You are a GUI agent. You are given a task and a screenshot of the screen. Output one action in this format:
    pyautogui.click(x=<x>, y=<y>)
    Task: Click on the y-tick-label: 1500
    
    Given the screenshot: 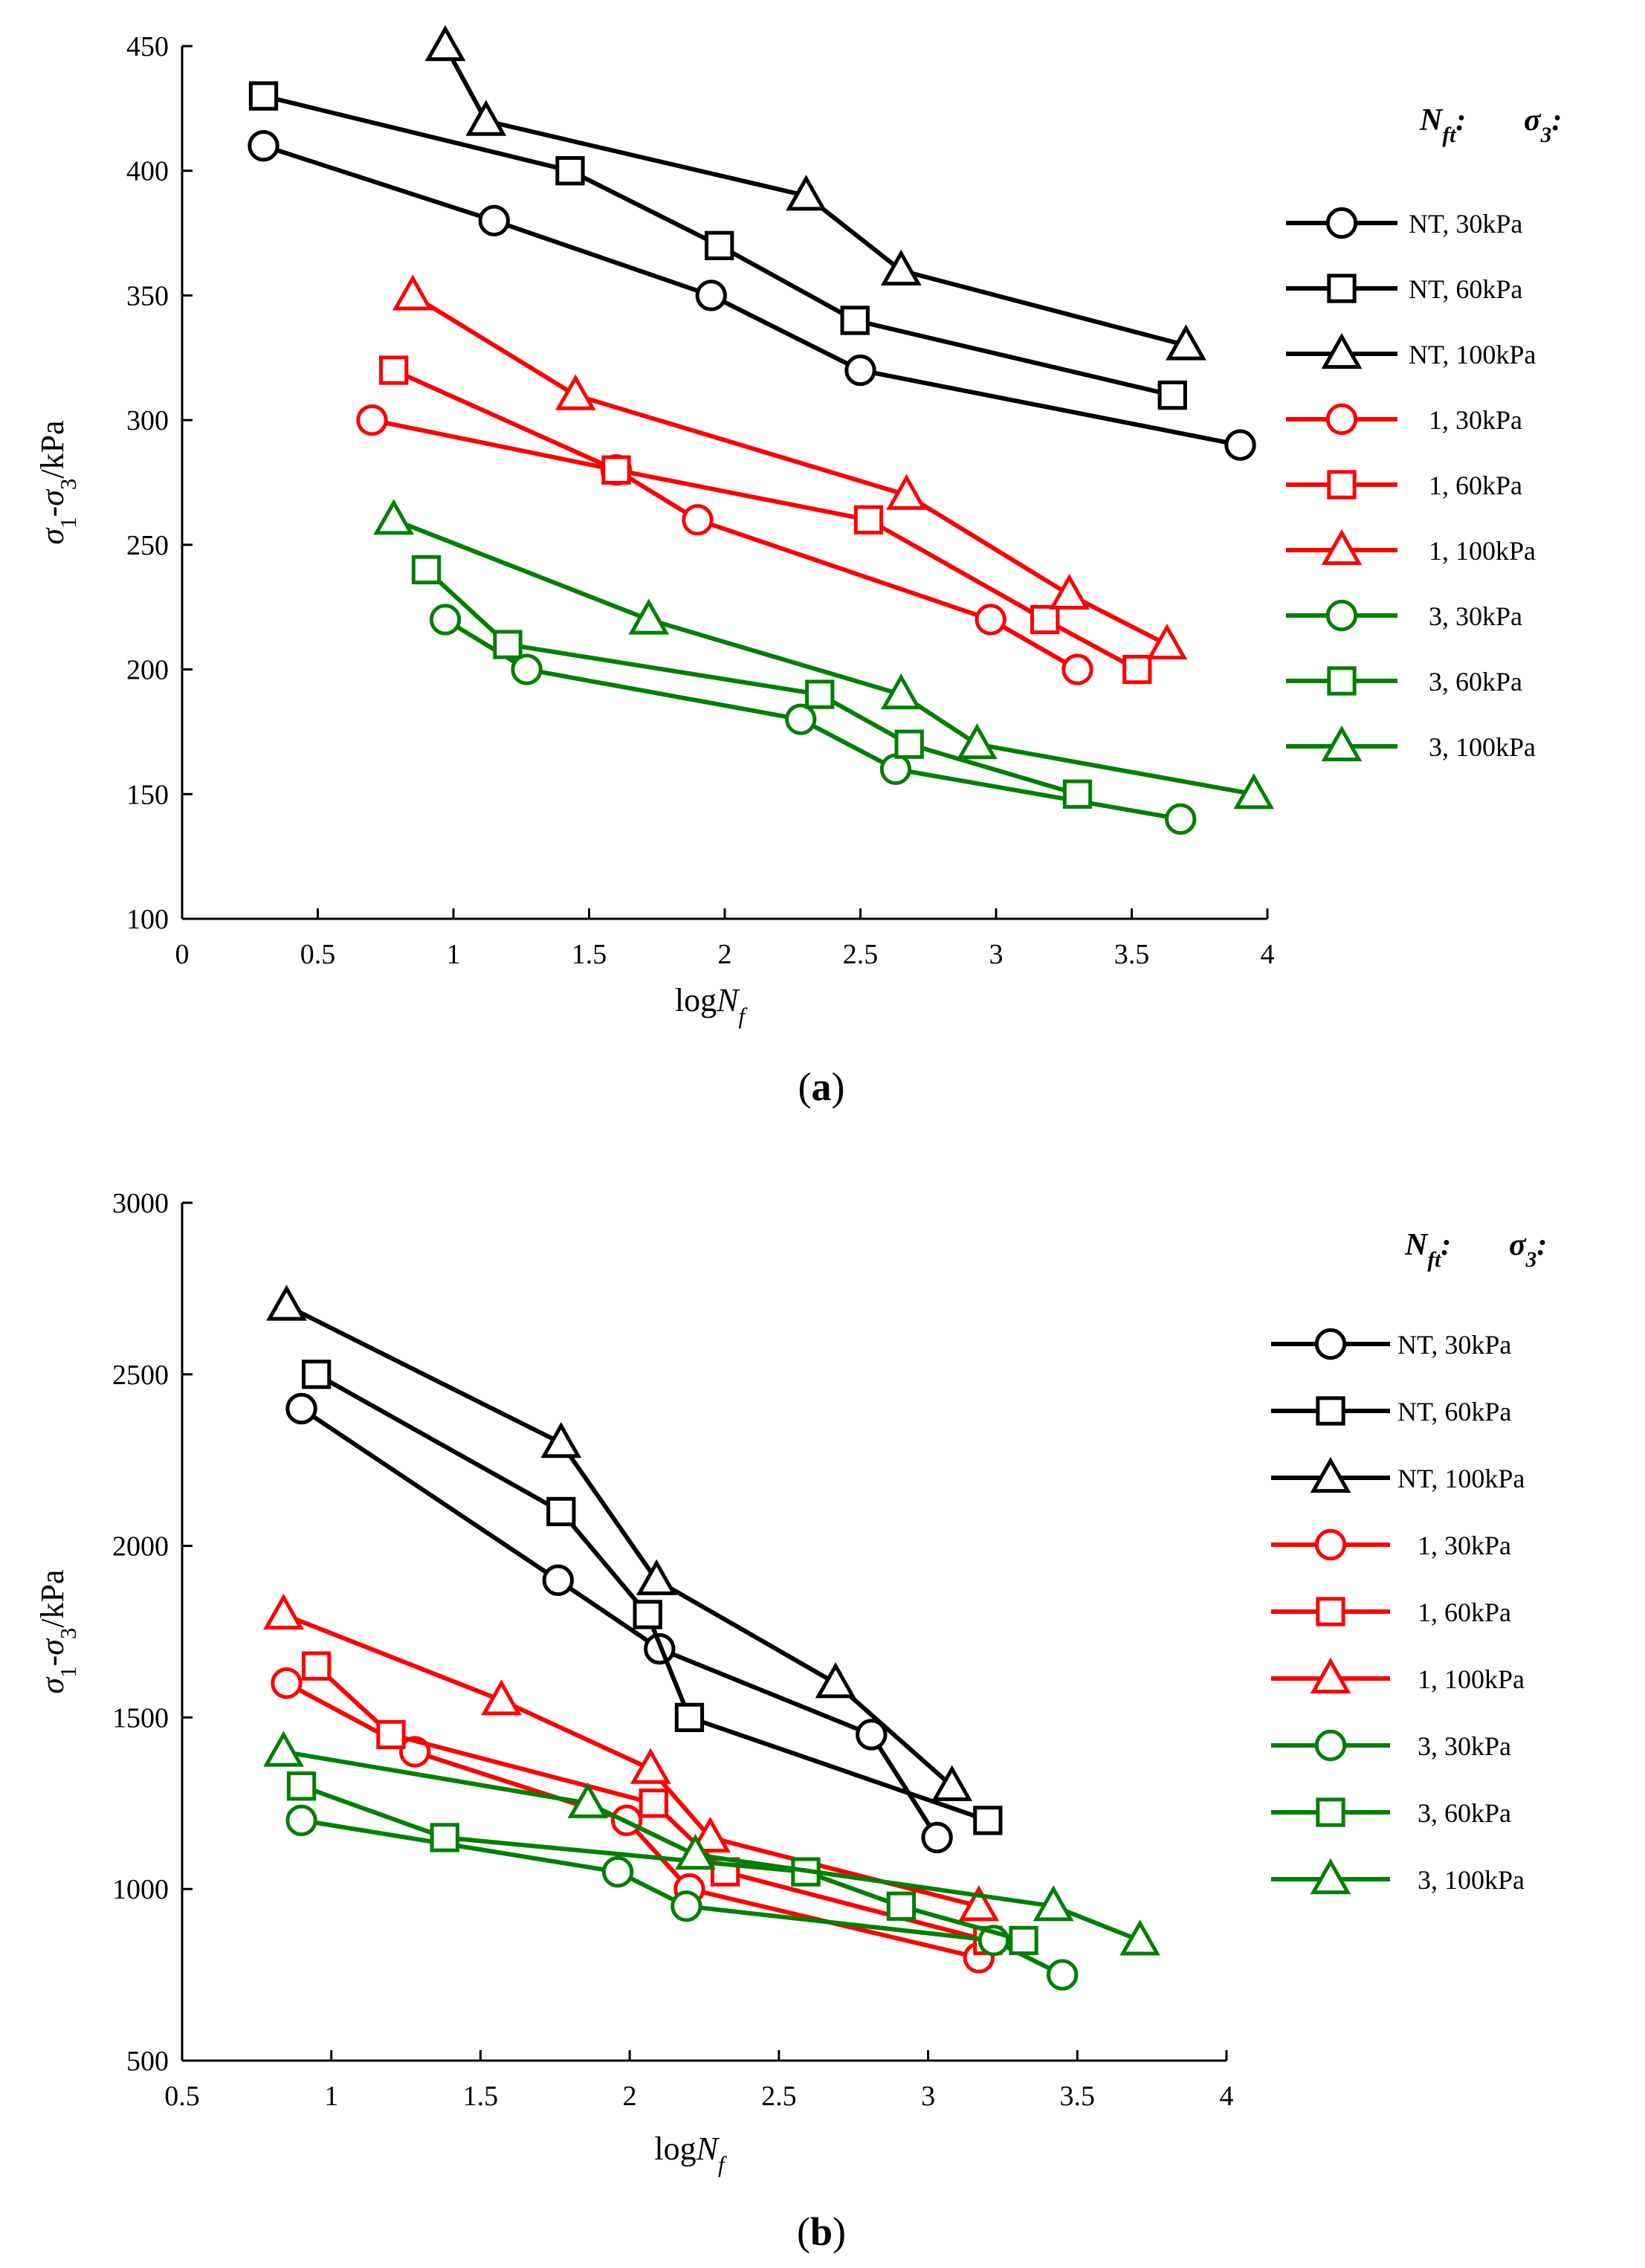 What is the action you would take?
    pyautogui.click(x=140, y=1718)
    